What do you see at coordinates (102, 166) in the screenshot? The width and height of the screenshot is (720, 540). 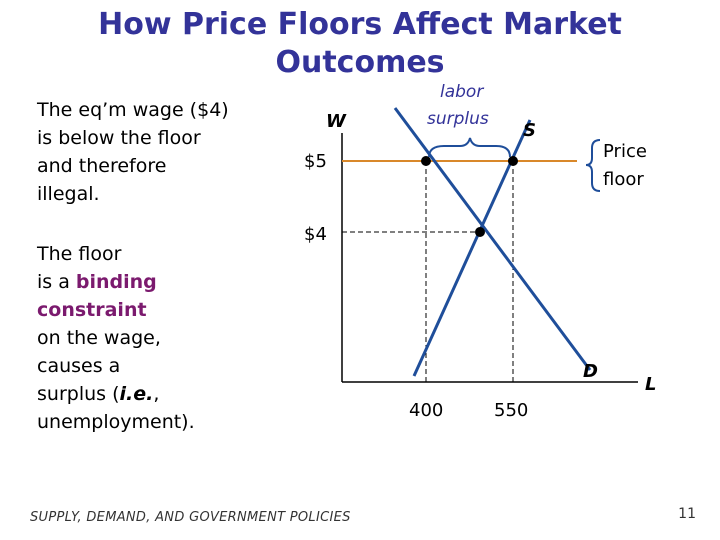 I see `para1-line-3: and therefore` at bounding box center [102, 166].